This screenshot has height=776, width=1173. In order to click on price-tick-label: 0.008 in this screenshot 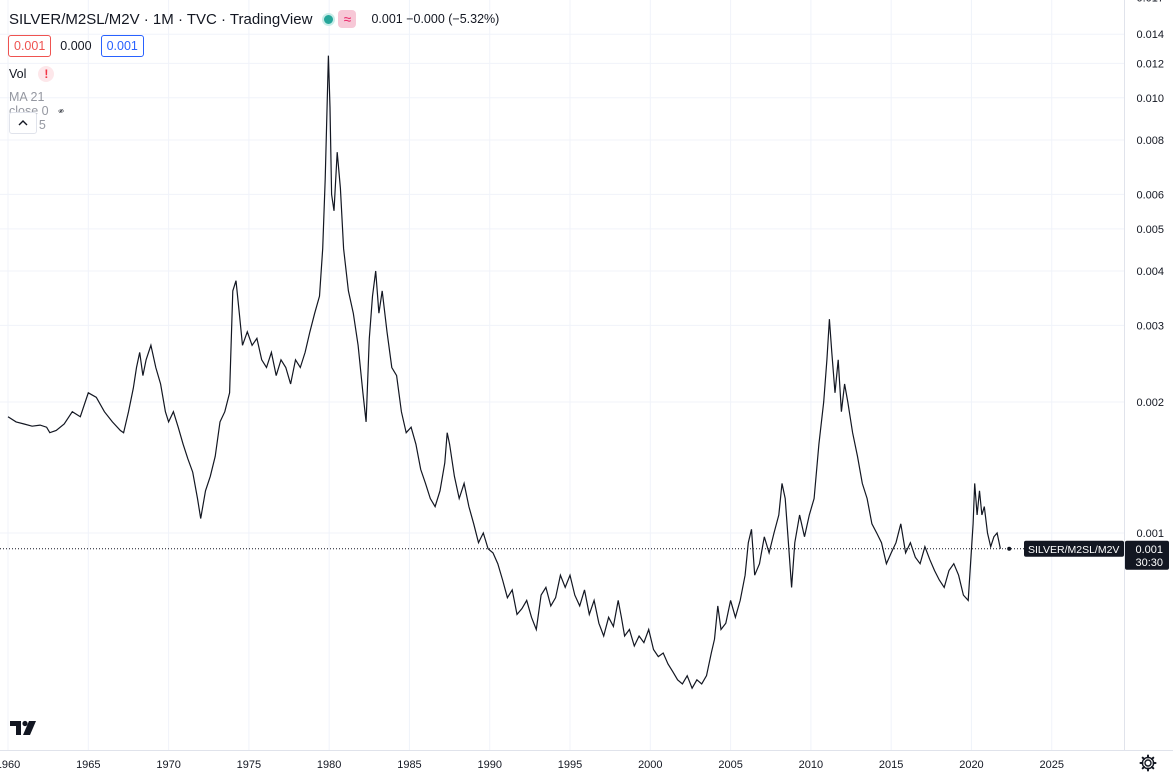, I will do `click(1150, 141)`.